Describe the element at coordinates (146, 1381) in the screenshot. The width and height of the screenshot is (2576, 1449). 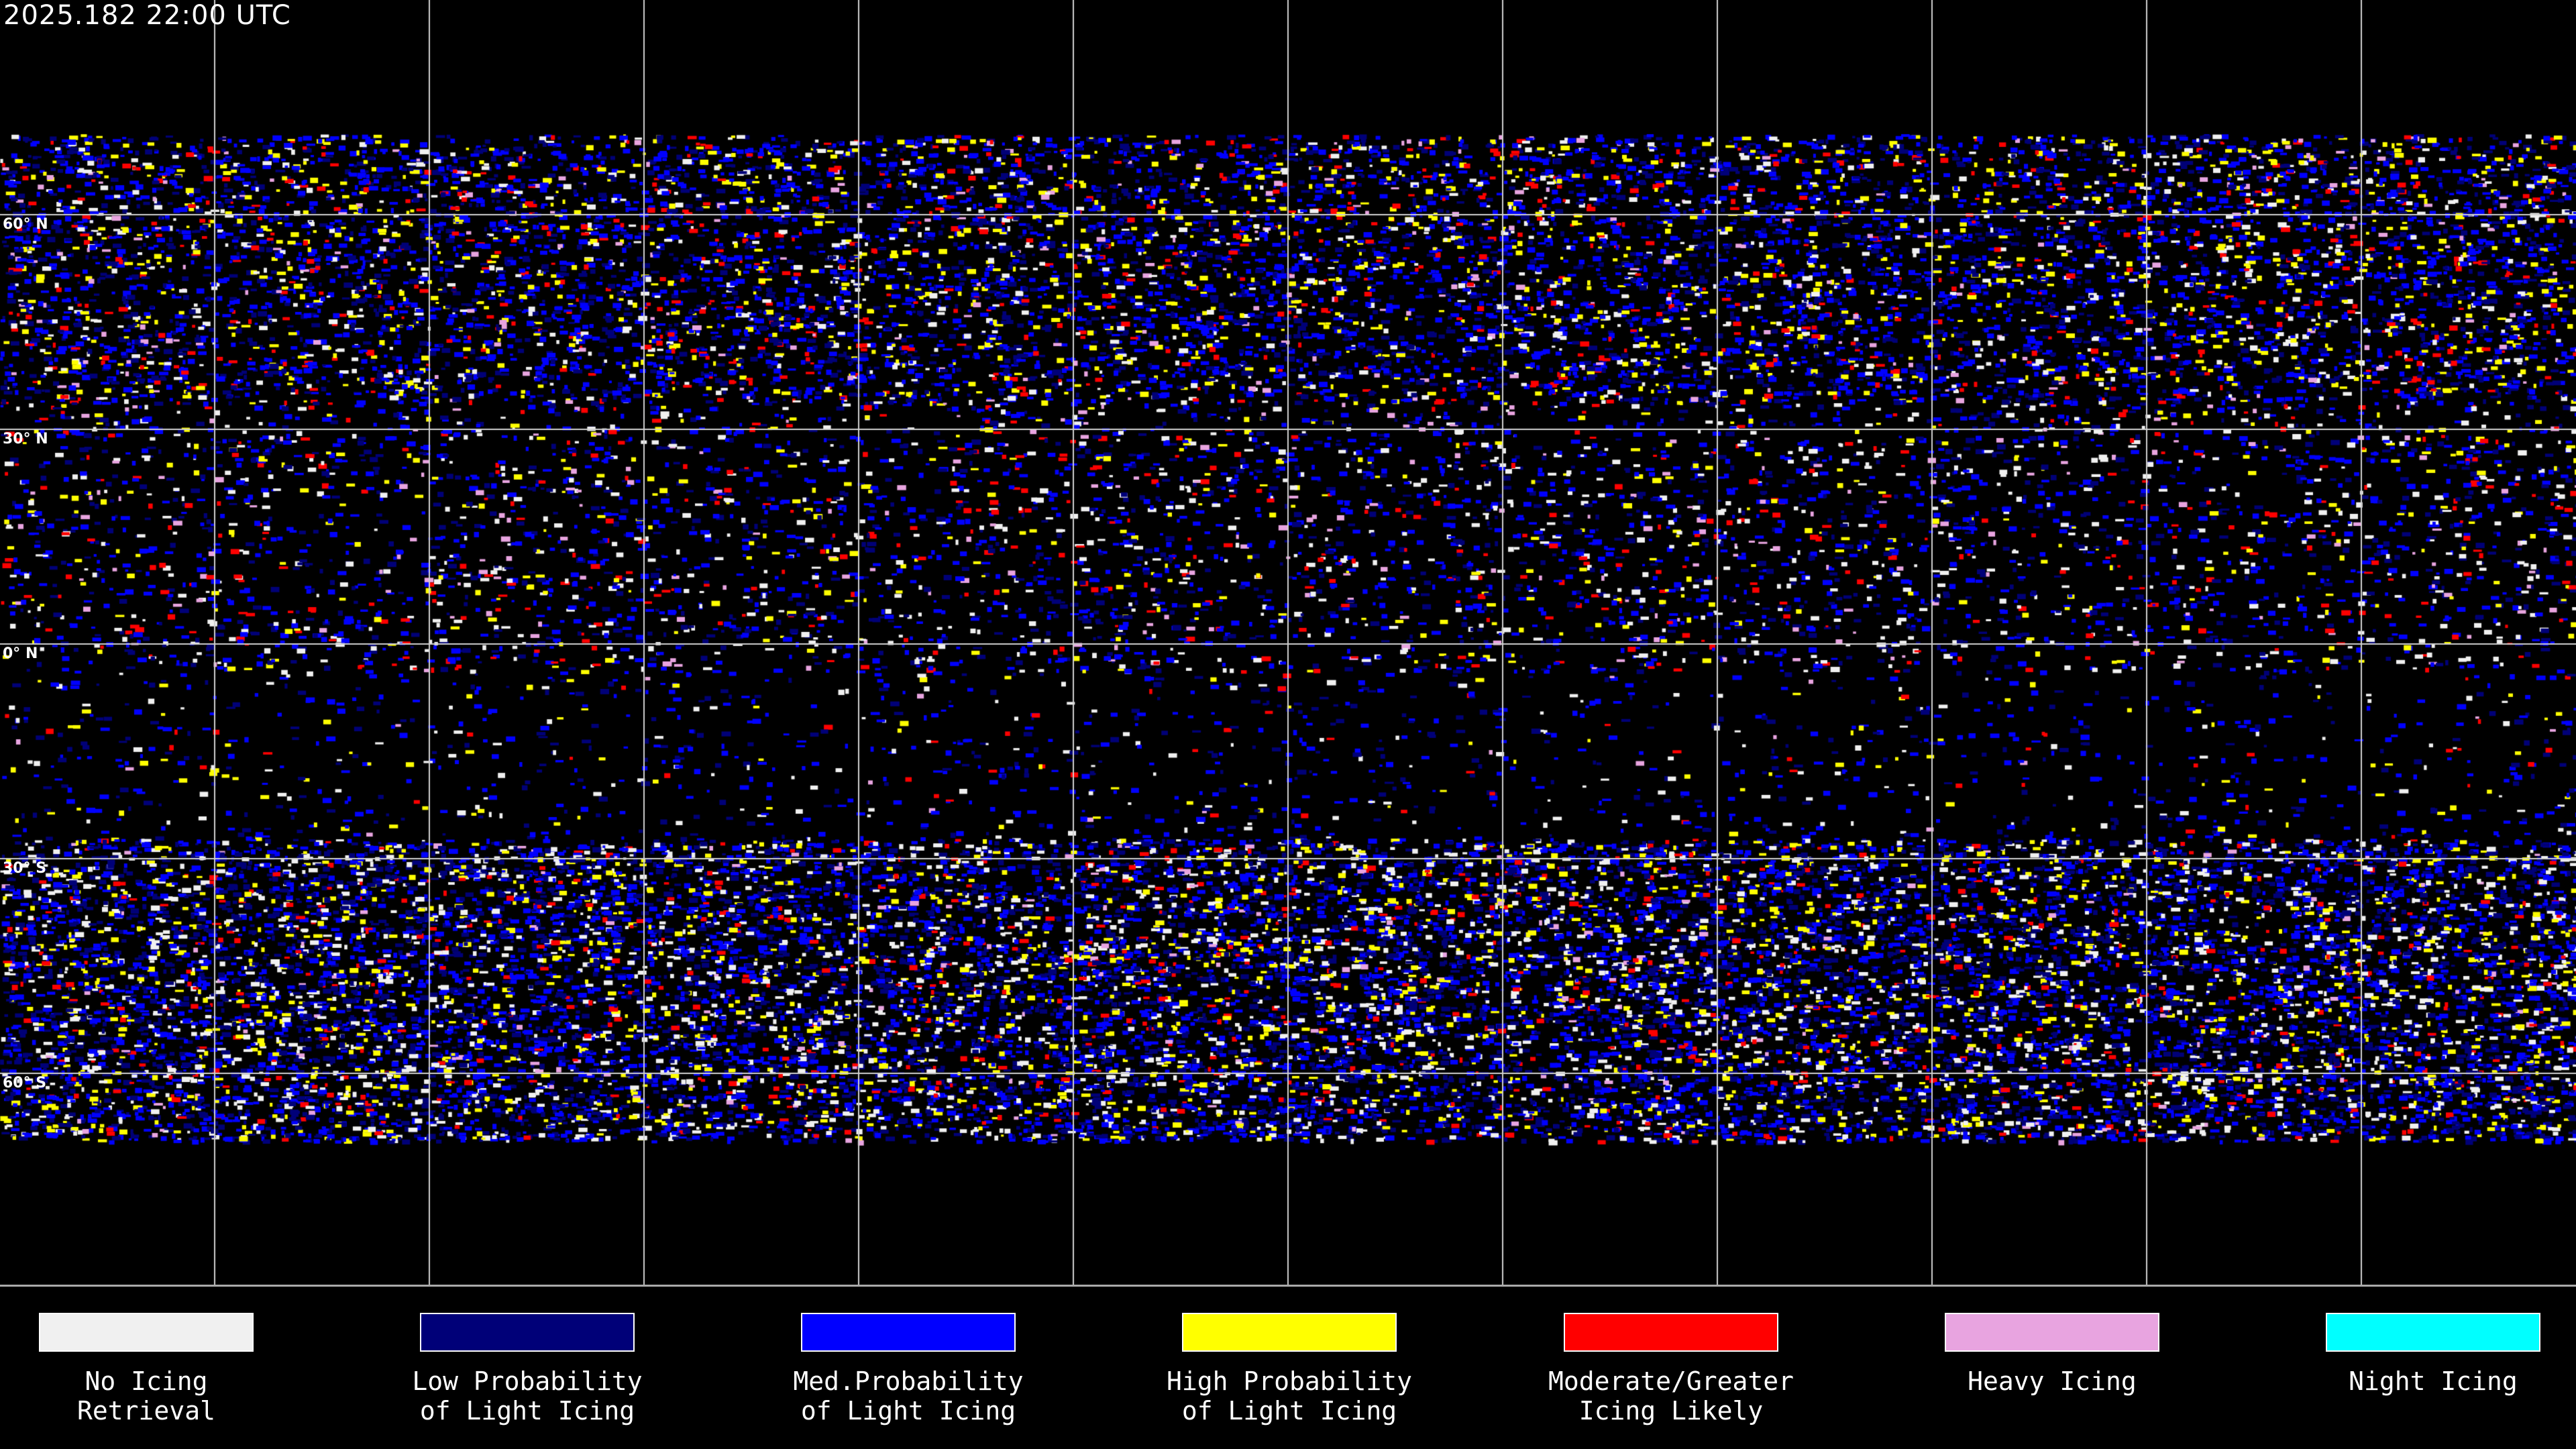
I see `legend-label-line1: No Icing` at that location.